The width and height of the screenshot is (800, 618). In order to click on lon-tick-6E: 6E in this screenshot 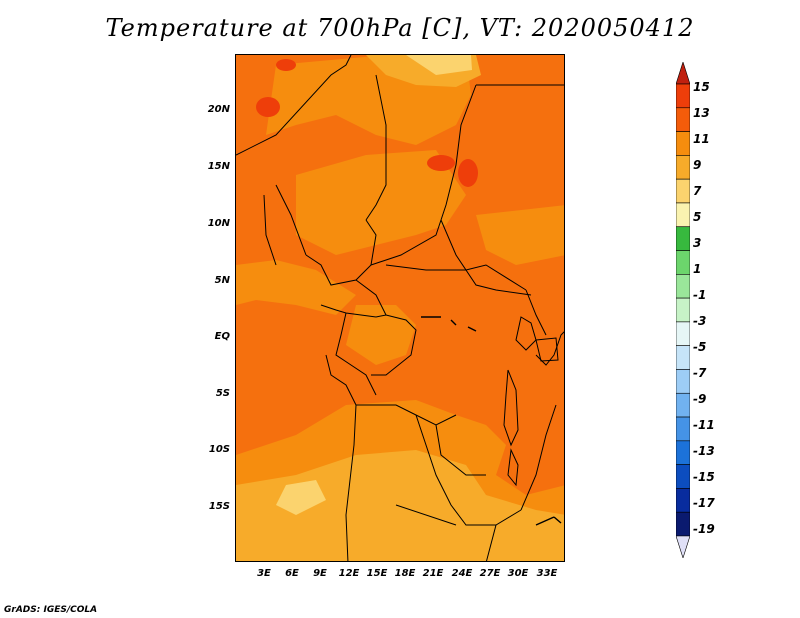, I will do `click(292, 573)`.